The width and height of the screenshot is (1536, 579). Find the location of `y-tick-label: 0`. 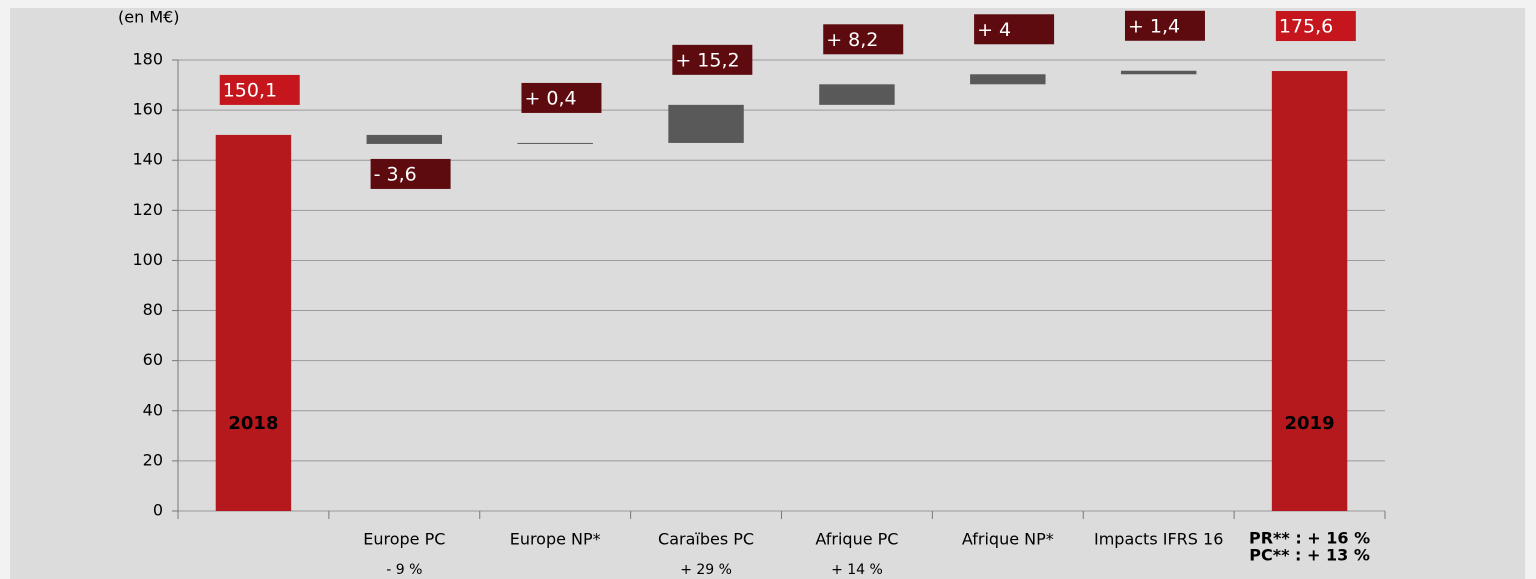

y-tick-label: 0 is located at coordinates (158, 510).